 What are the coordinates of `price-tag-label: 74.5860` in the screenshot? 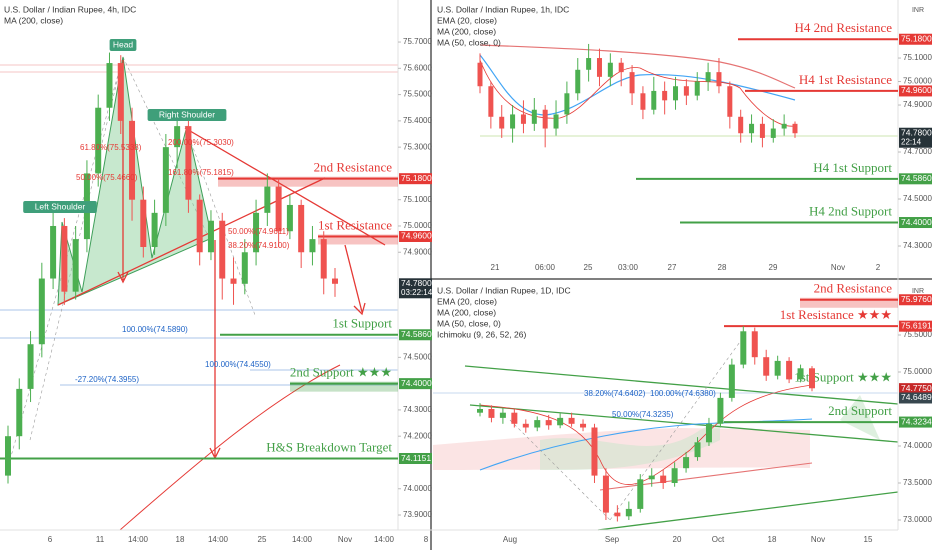 It's located at (916, 178).